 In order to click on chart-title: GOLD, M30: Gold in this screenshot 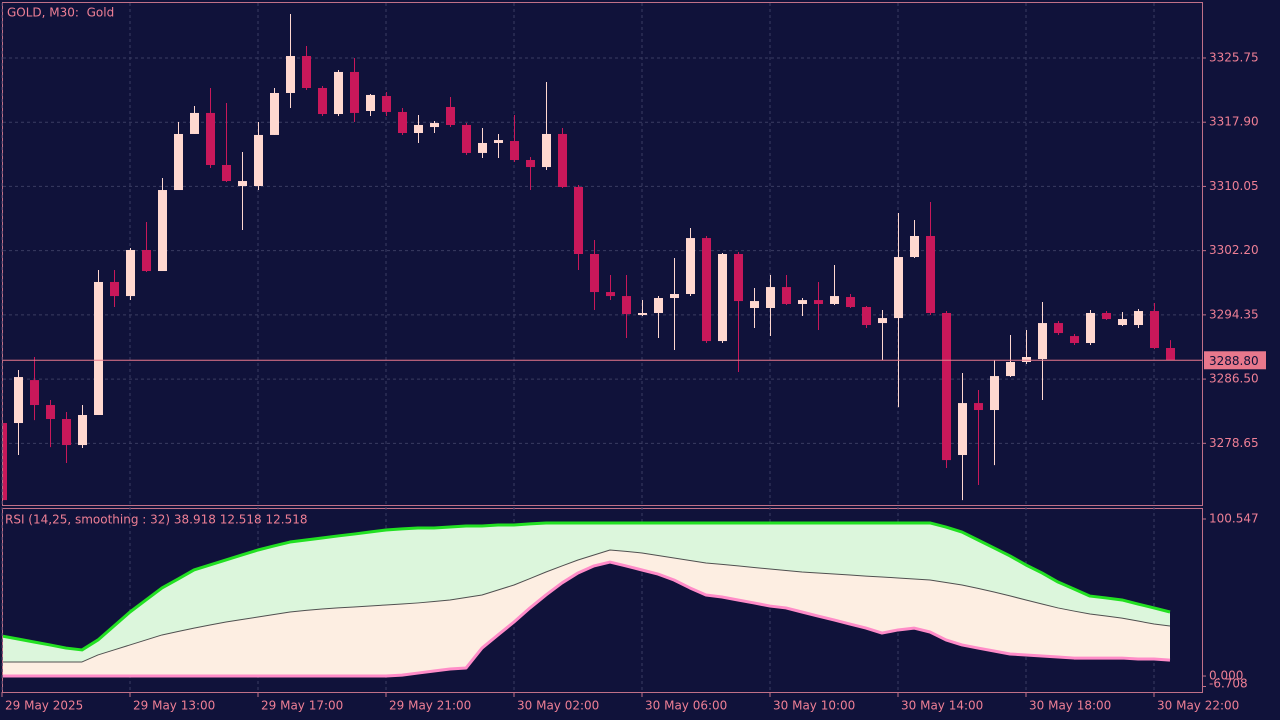, I will do `click(60, 13)`.